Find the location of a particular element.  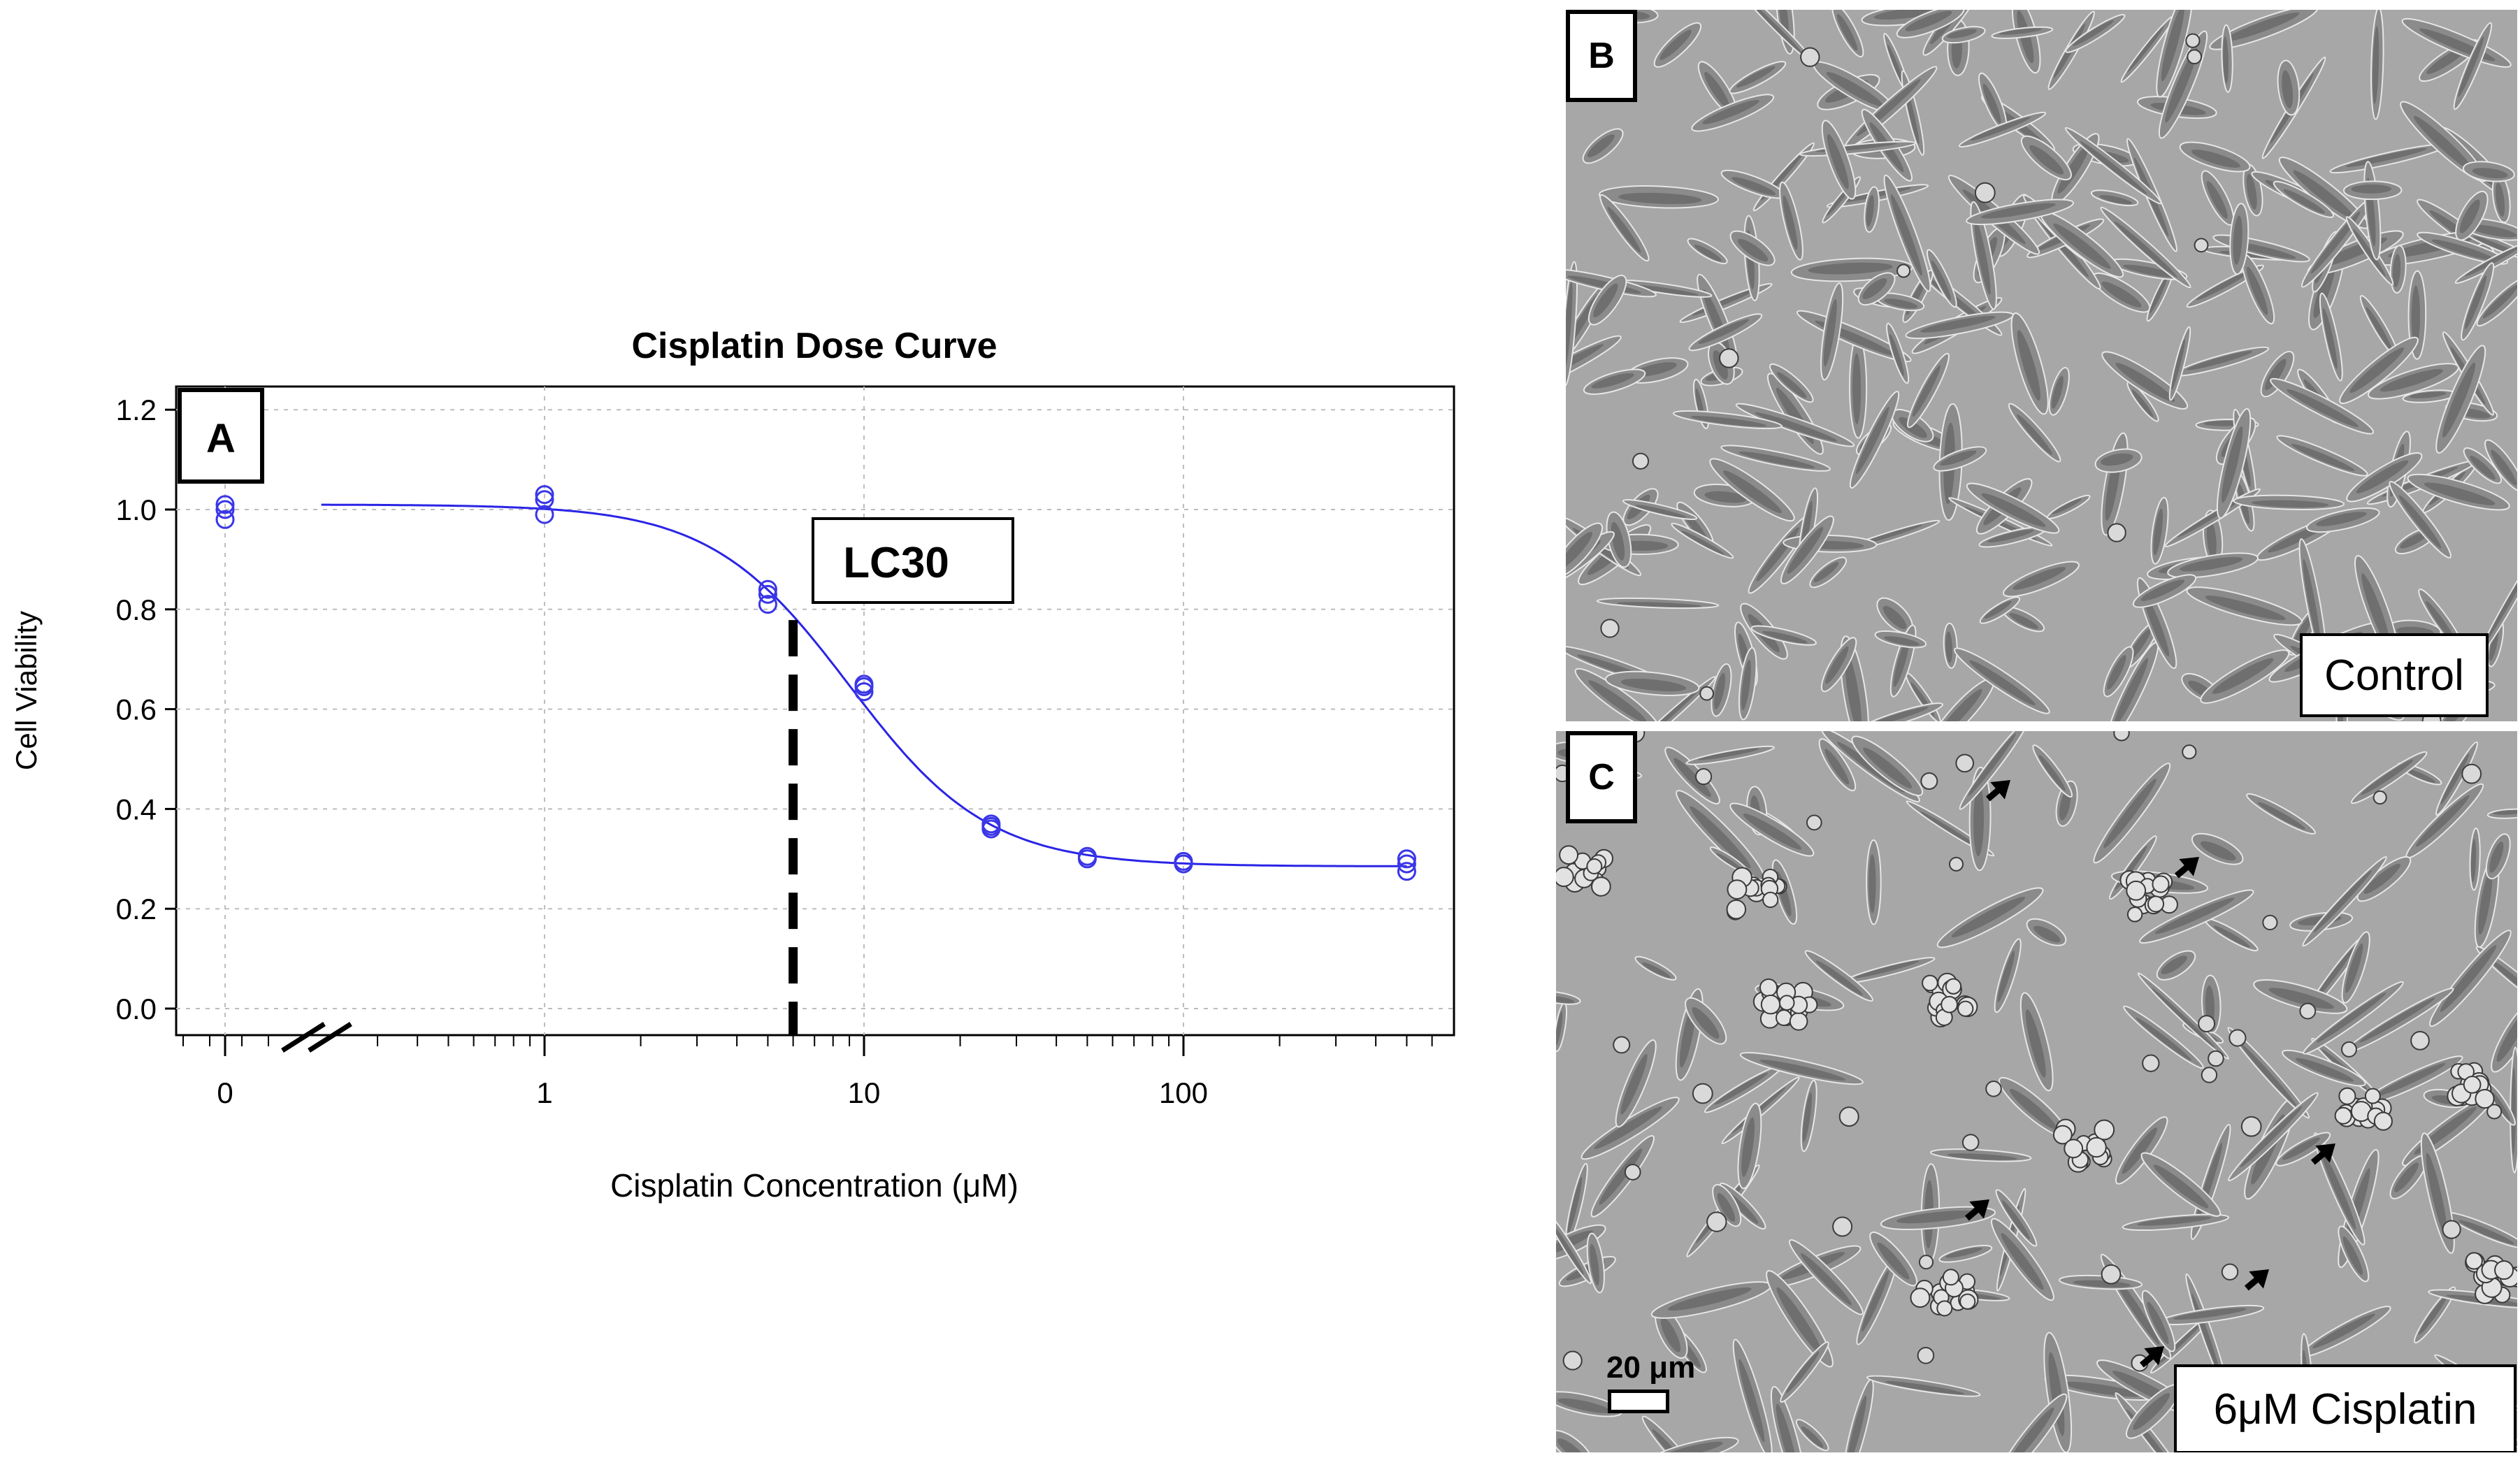

y-tick-label: 0.8 is located at coordinates (136, 609).